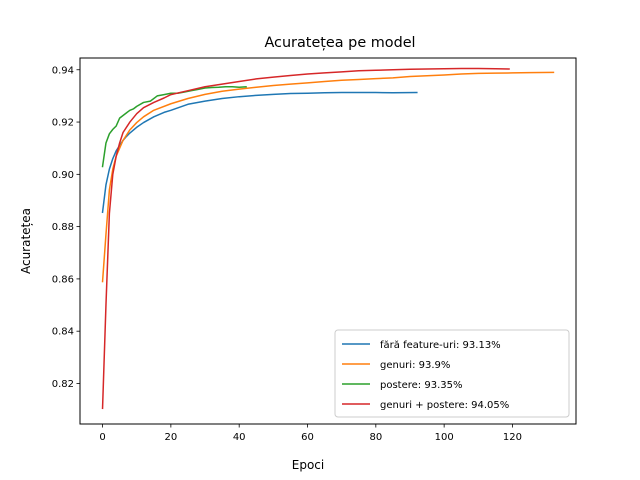  I want to click on x-tick-label: 20, so click(170, 437).